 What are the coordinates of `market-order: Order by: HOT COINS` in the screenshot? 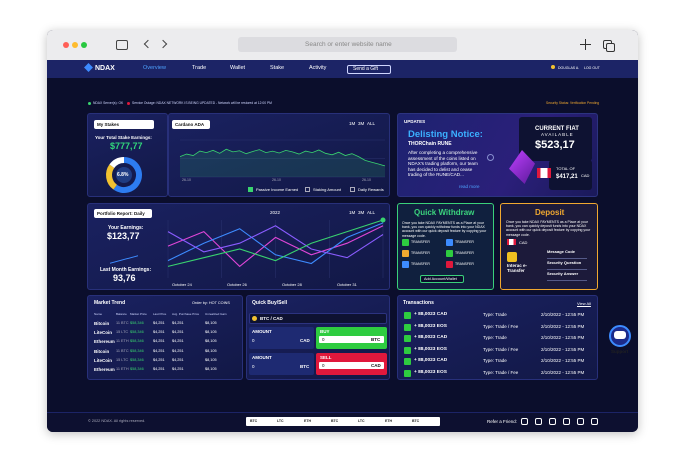 It's located at (211, 303).